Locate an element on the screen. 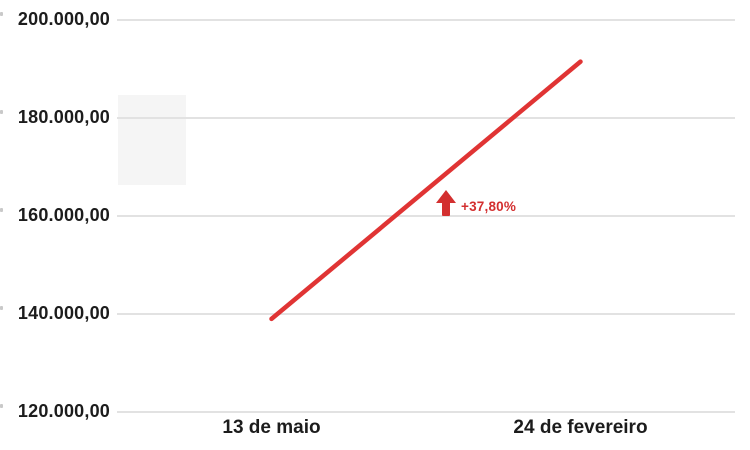  x-axis-label-end: 24 de fevereiro is located at coordinates (580, 427).